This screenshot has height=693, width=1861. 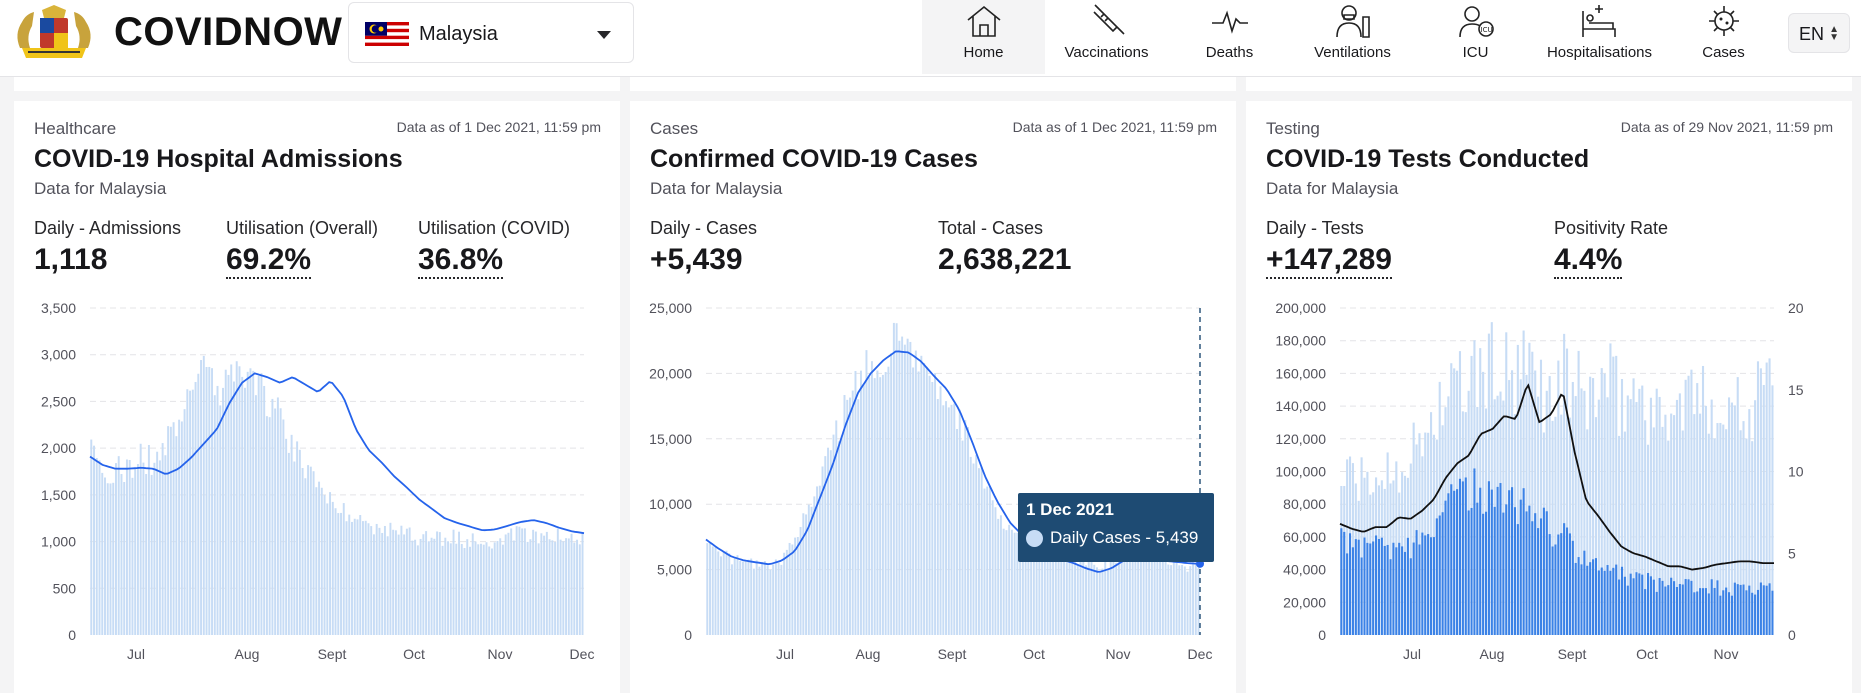 What do you see at coordinates (136, 654) in the screenshot?
I see `x-tick-label: Jul` at bounding box center [136, 654].